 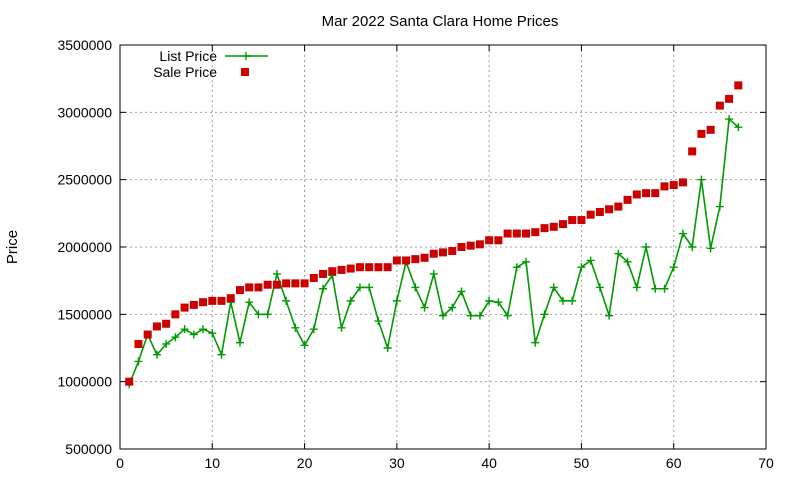 I want to click on x-tick-label: 30, so click(x=397, y=463).